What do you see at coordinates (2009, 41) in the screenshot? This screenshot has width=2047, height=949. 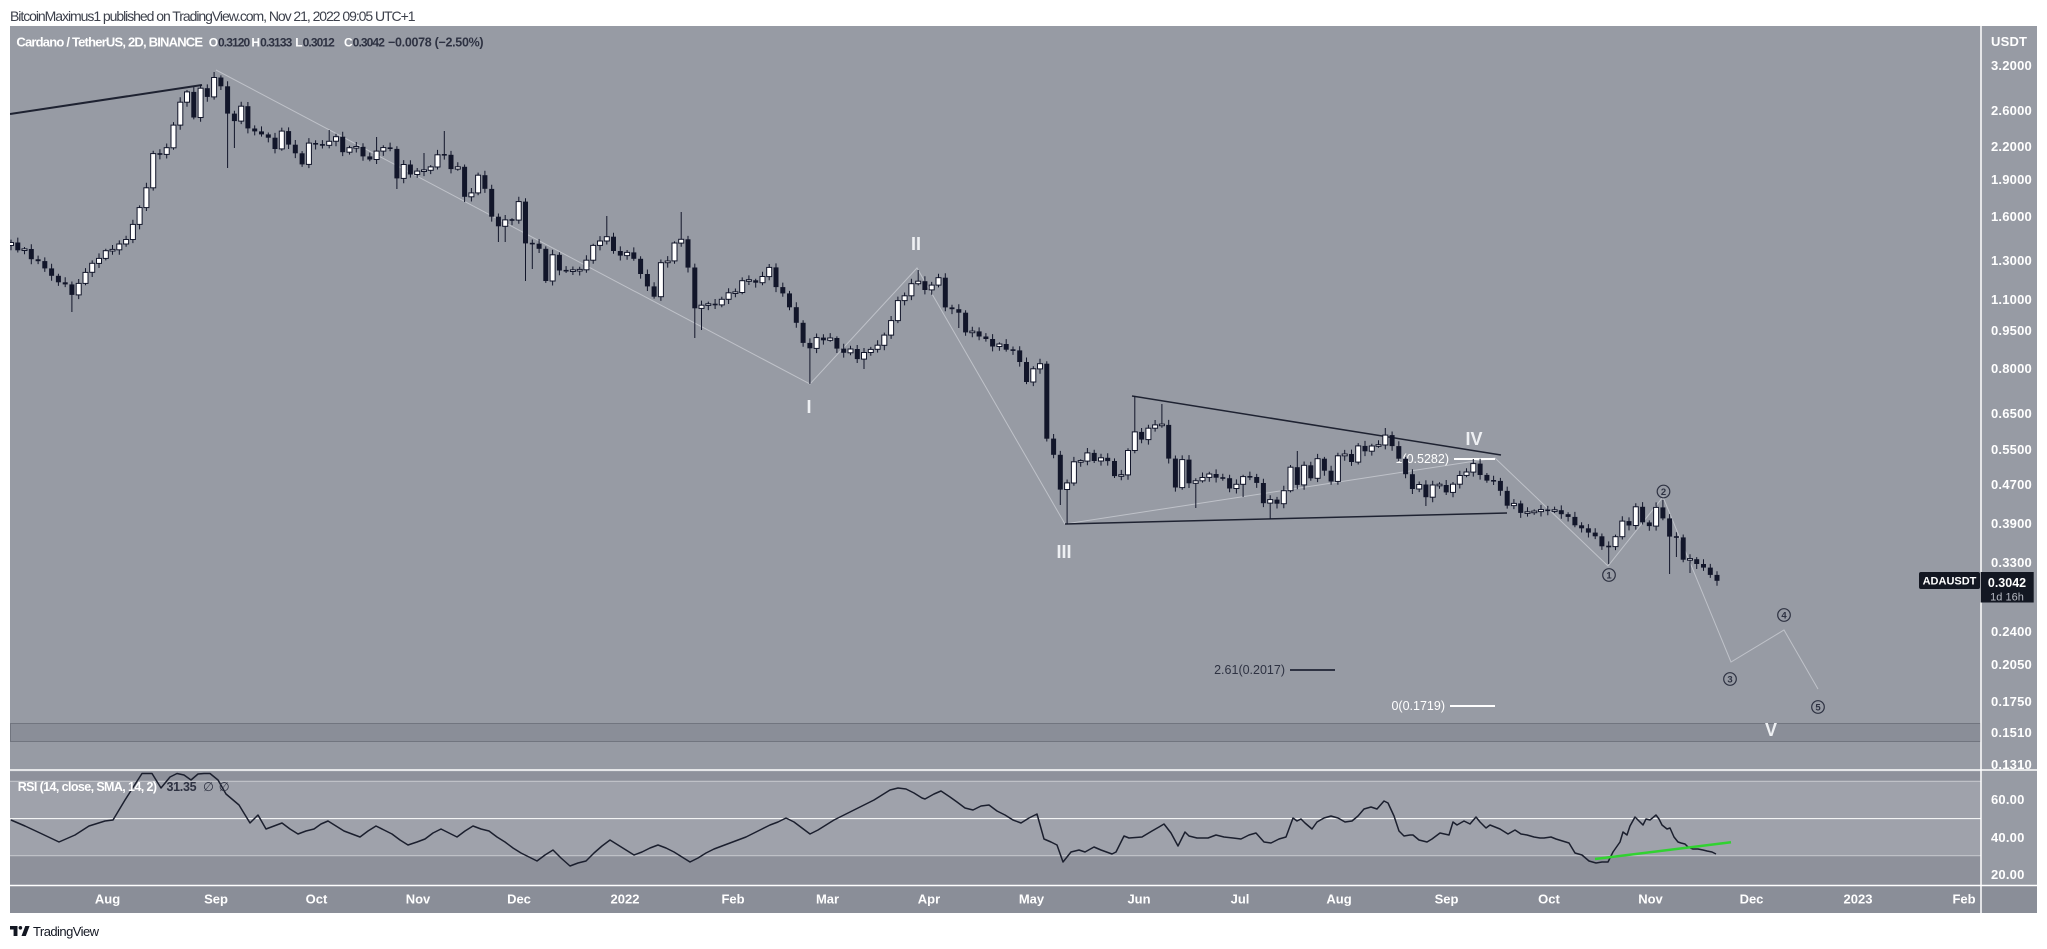 I see `svg-text: USDT` at bounding box center [2009, 41].